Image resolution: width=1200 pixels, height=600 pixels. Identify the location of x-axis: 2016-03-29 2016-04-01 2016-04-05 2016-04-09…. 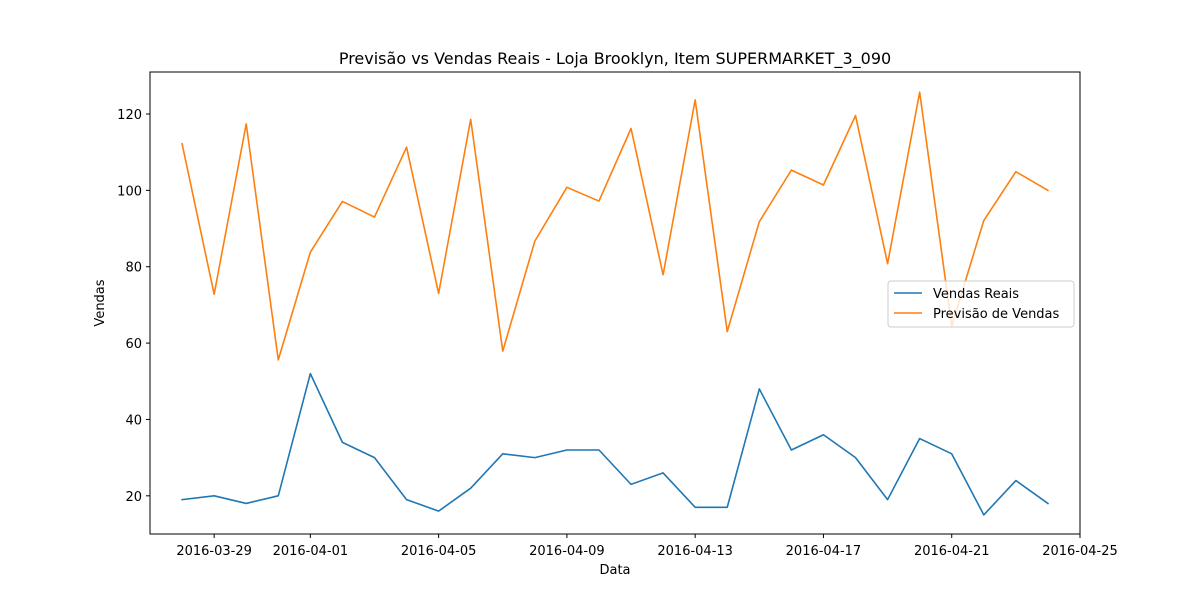
(647, 546).